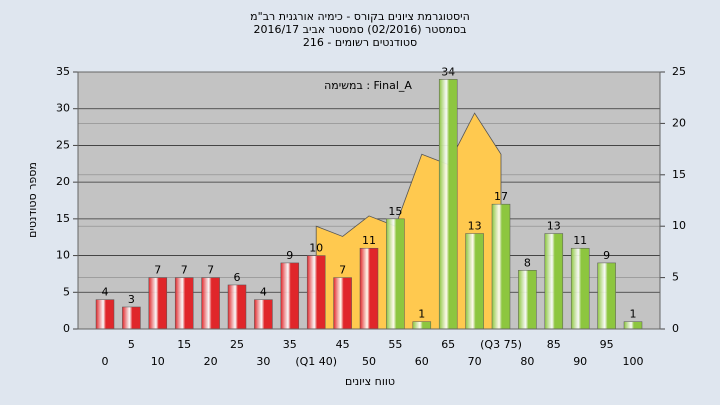 This screenshot has width=720, height=405. Describe the element at coordinates (63, 71) in the screenshot. I see `y-tick-label: 35` at that location.